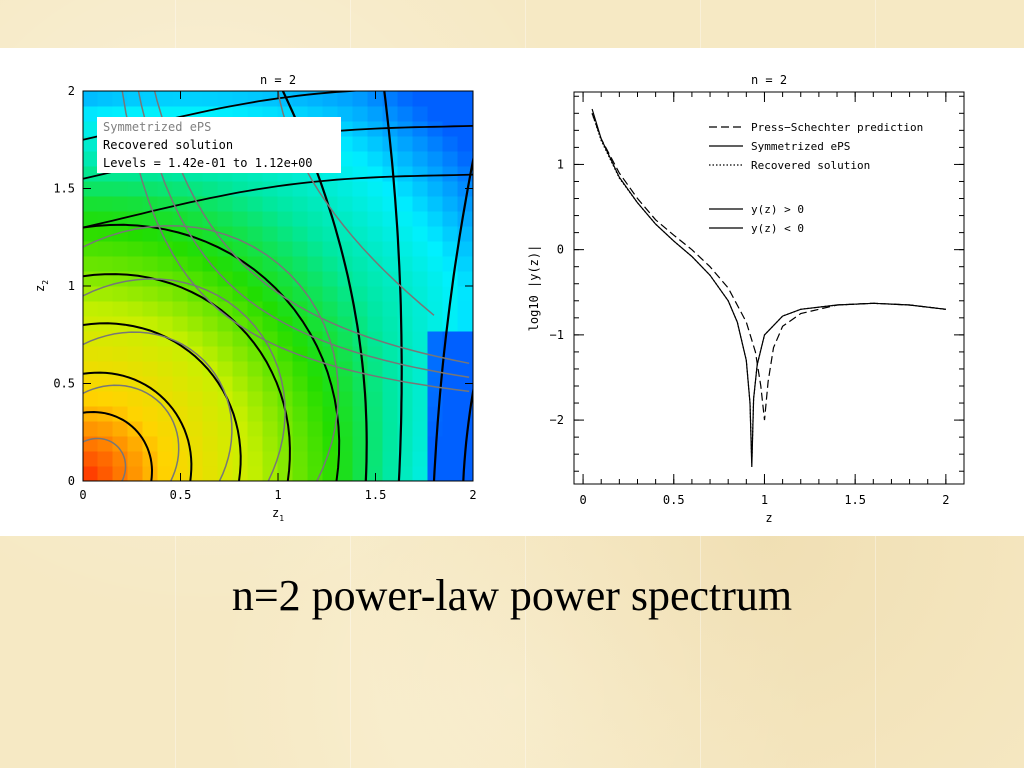 The image size is (1024, 768). I want to click on x-tick-label: 0, so click(82, 495).